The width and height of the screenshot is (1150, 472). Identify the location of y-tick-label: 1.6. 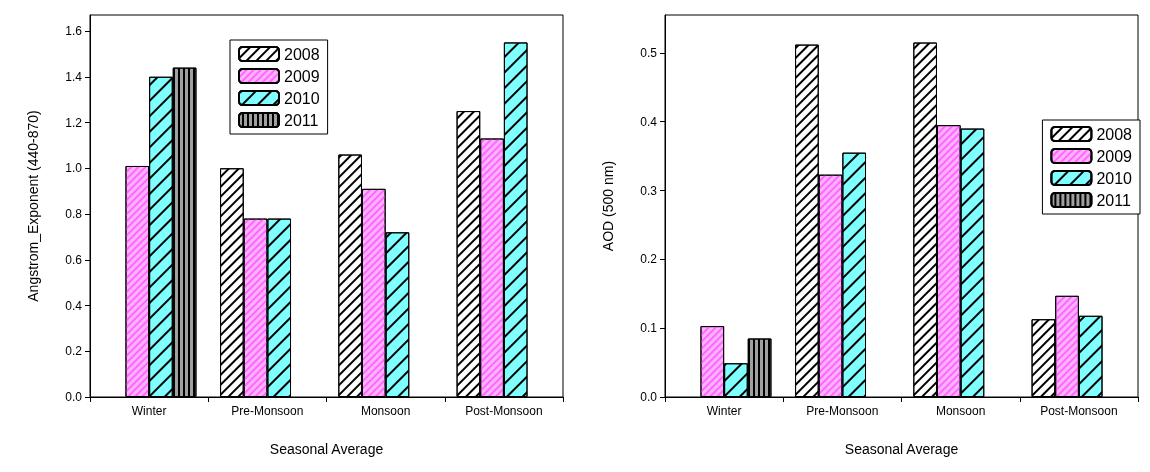
(74, 31).